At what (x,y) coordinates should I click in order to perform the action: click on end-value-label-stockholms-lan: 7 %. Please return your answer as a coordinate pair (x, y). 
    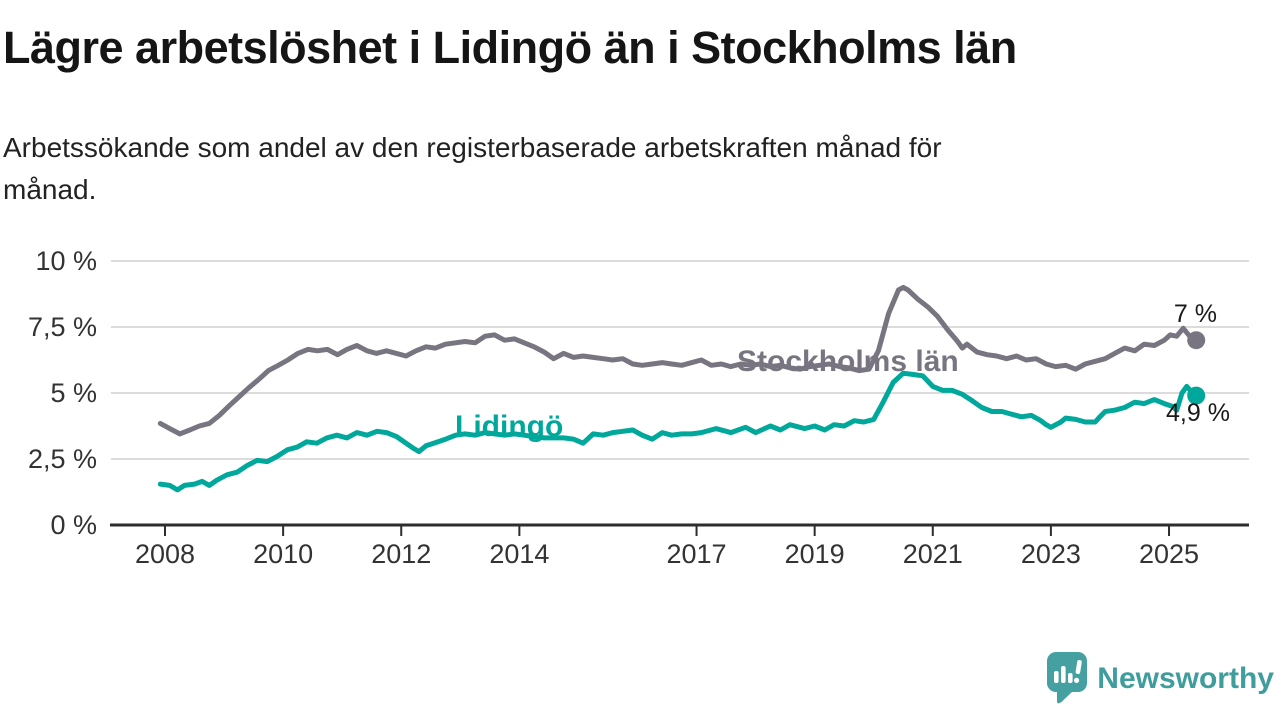
    Looking at the image, I should click on (1195, 314).